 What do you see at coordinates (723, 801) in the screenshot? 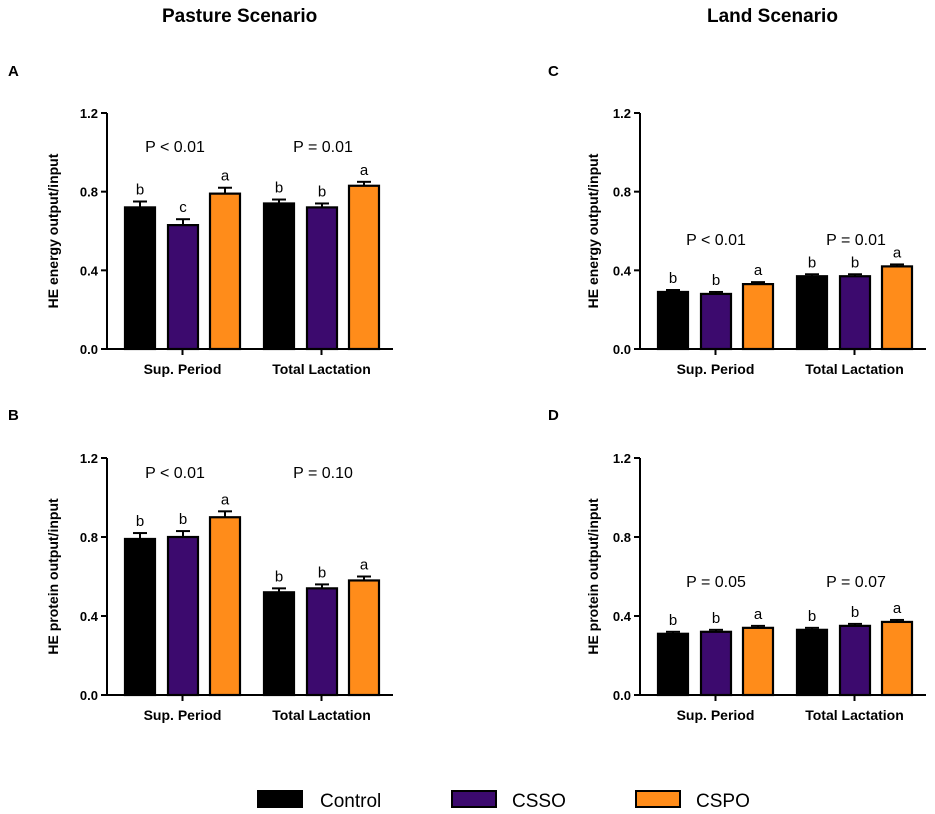
I see `legend-label-cspo: CSPO` at bounding box center [723, 801].